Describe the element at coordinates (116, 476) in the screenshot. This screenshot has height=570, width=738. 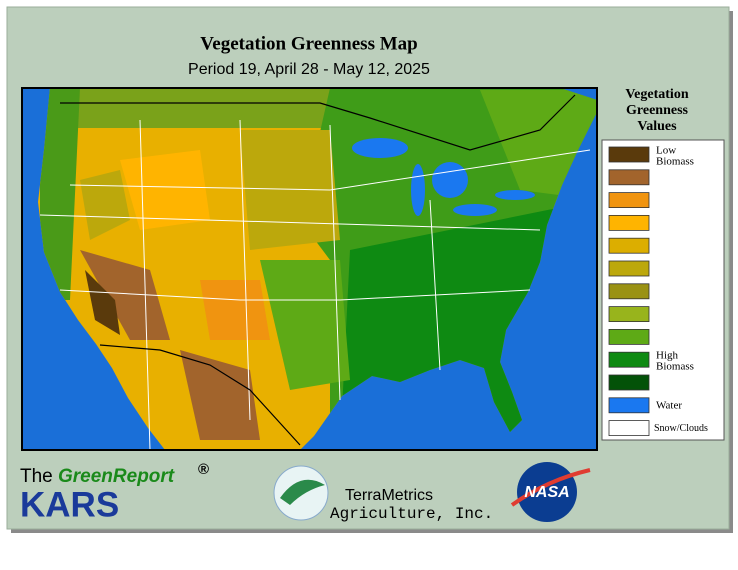
I see `green-report: GreenReport` at that location.